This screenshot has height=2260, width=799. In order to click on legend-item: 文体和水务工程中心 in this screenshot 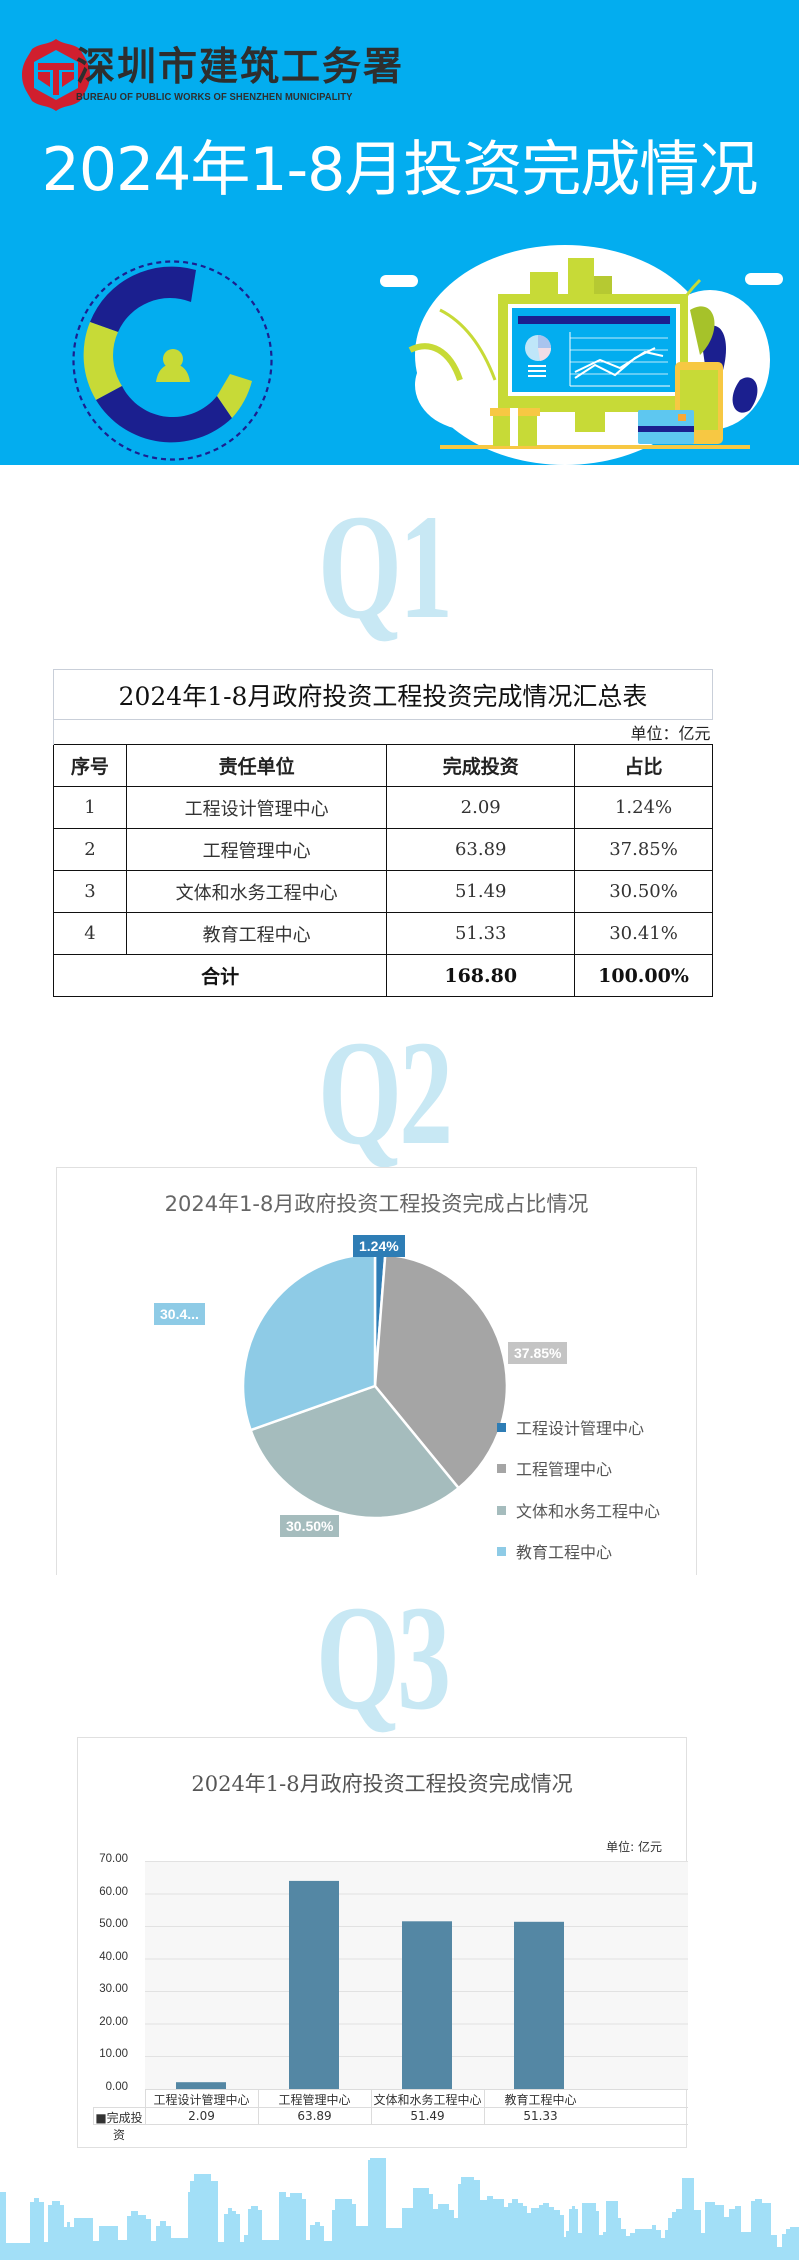, I will do `click(578, 1510)`.